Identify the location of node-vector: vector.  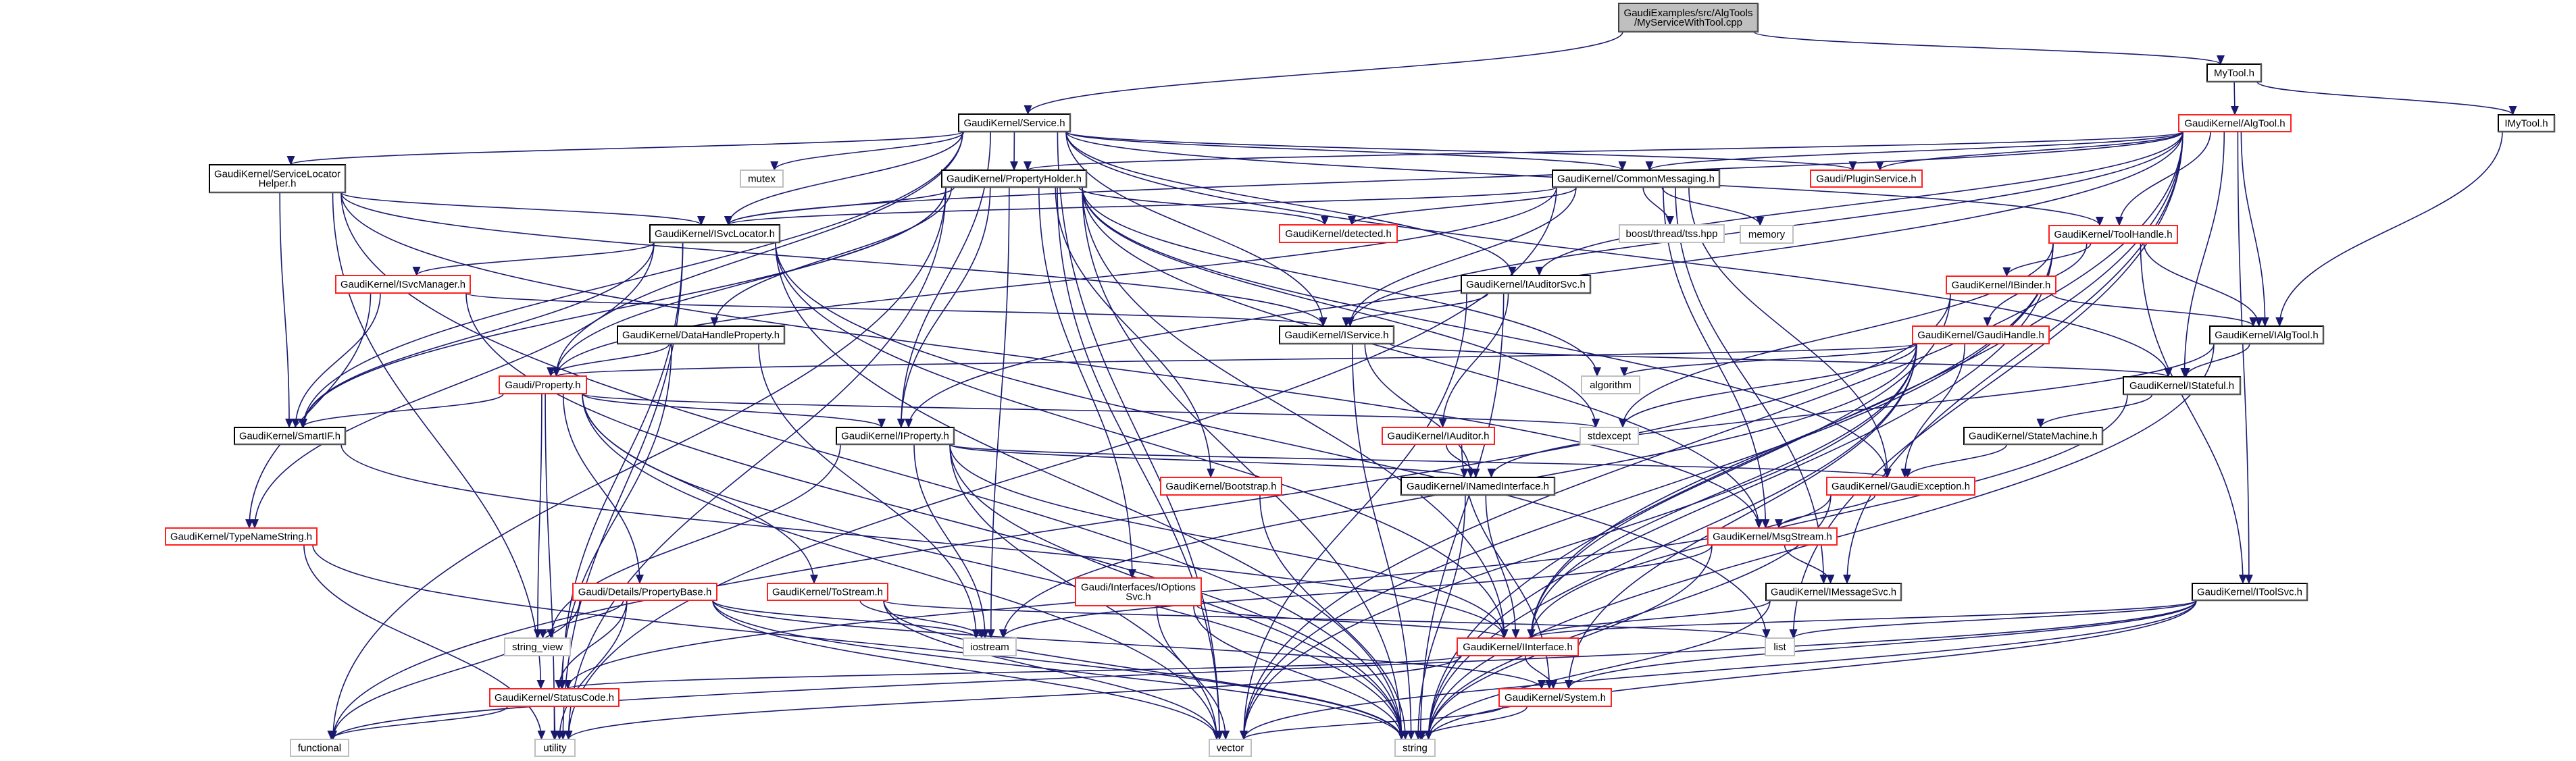
(1230, 748).